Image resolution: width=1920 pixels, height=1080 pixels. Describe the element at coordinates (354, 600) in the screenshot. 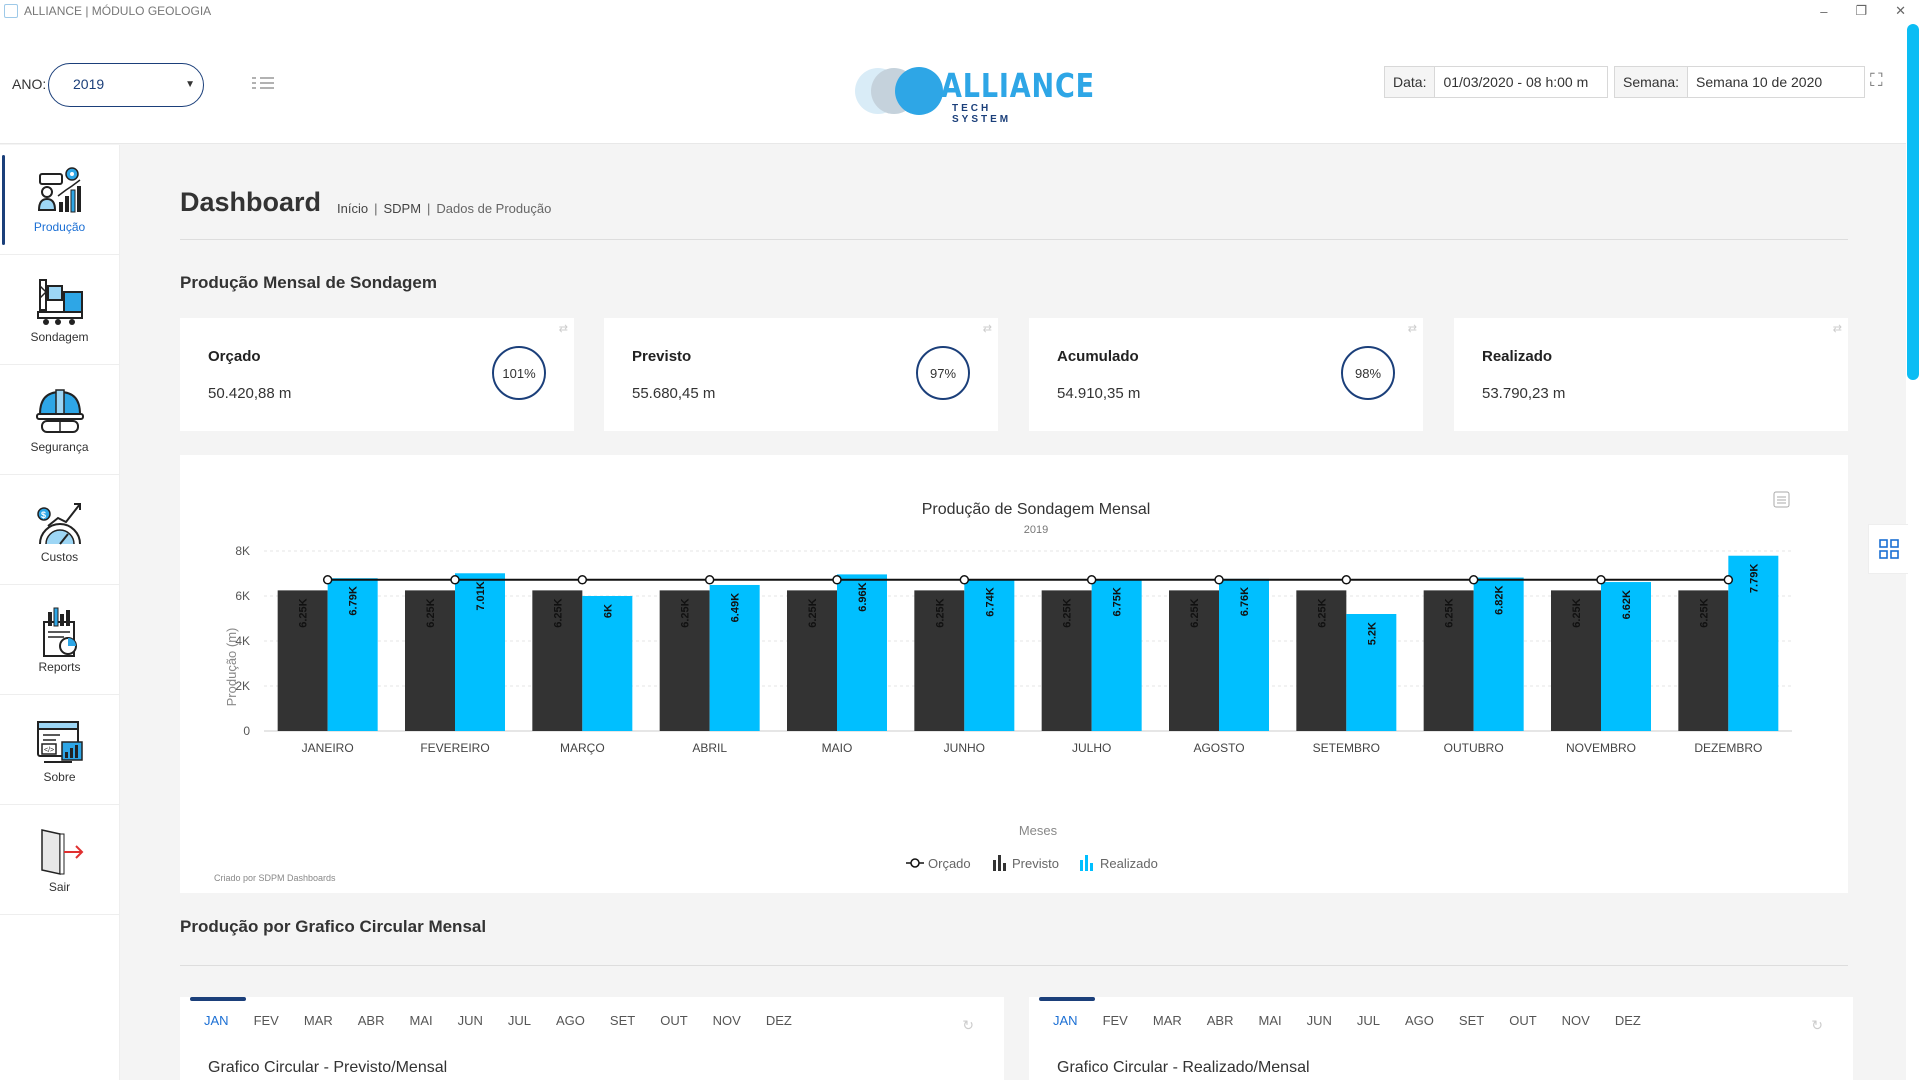

I see `bar-data-label: 6.79K` at that location.